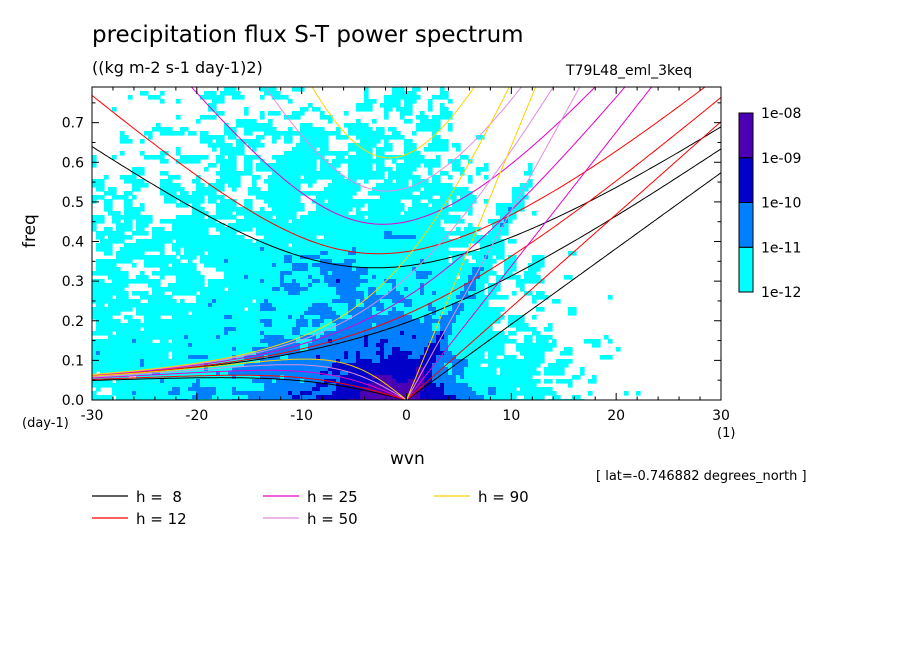 The width and height of the screenshot is (904, 654). I want to click on kelvin-curve-h90, so click(471, 243).